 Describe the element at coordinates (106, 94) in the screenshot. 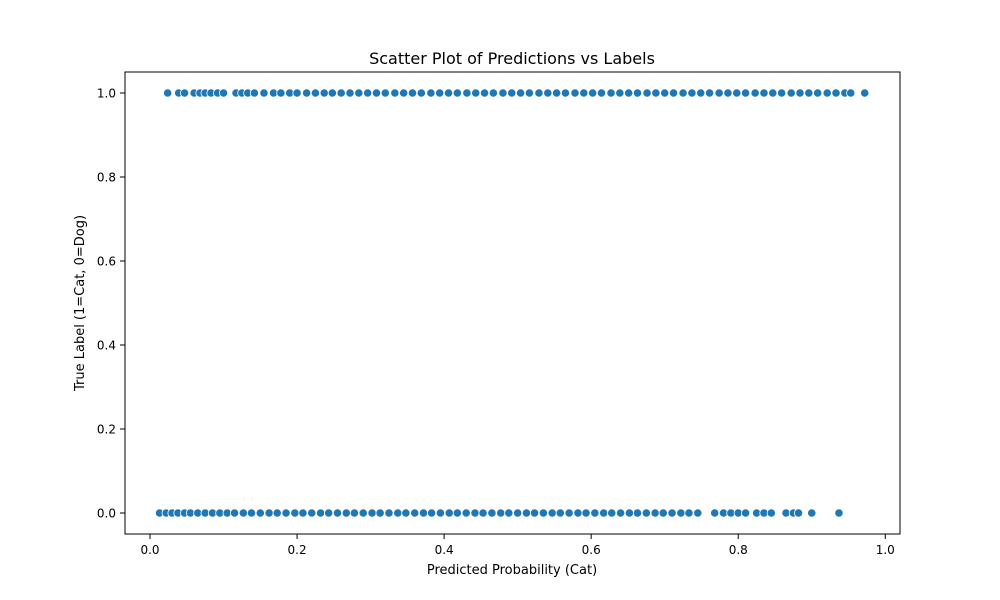

I see `y-tick-label: 1.0` at that location.